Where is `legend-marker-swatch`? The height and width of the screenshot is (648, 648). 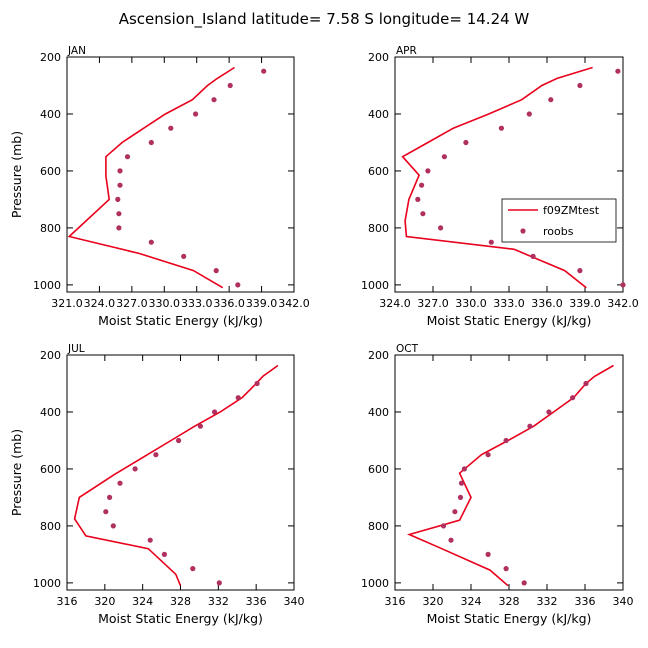
legend-marker-swatch is located at coordinates (523, 231).